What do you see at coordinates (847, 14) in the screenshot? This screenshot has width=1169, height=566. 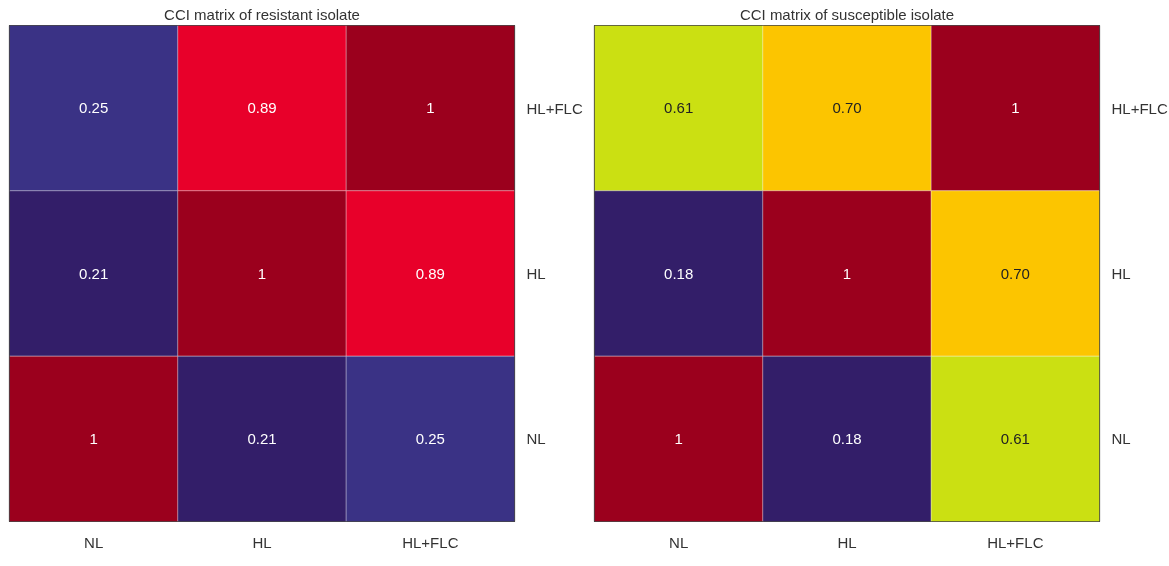 I see `chart-title: CCI matrix of susceptible isolate` at bounding box center [847, 14].